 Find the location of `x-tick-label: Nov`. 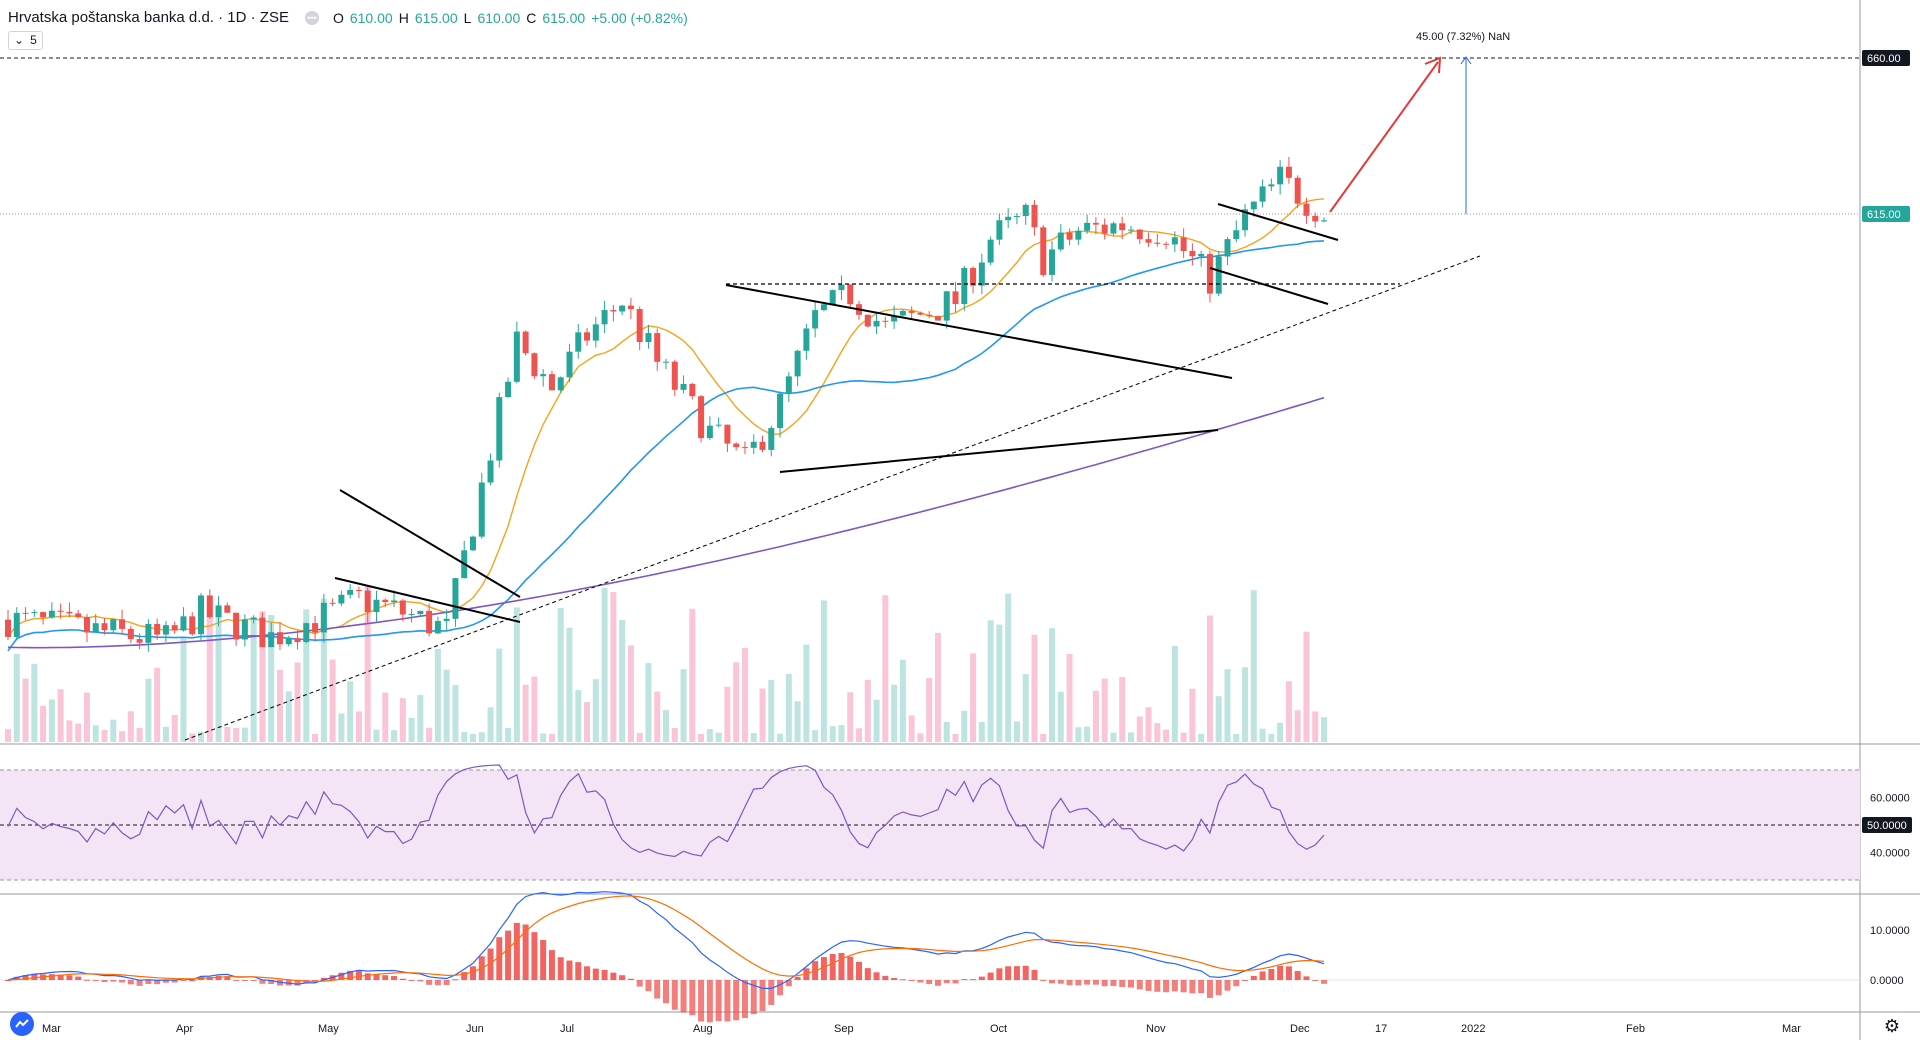

x-tick-label: Nov is located at coordinates (1156, 1029).